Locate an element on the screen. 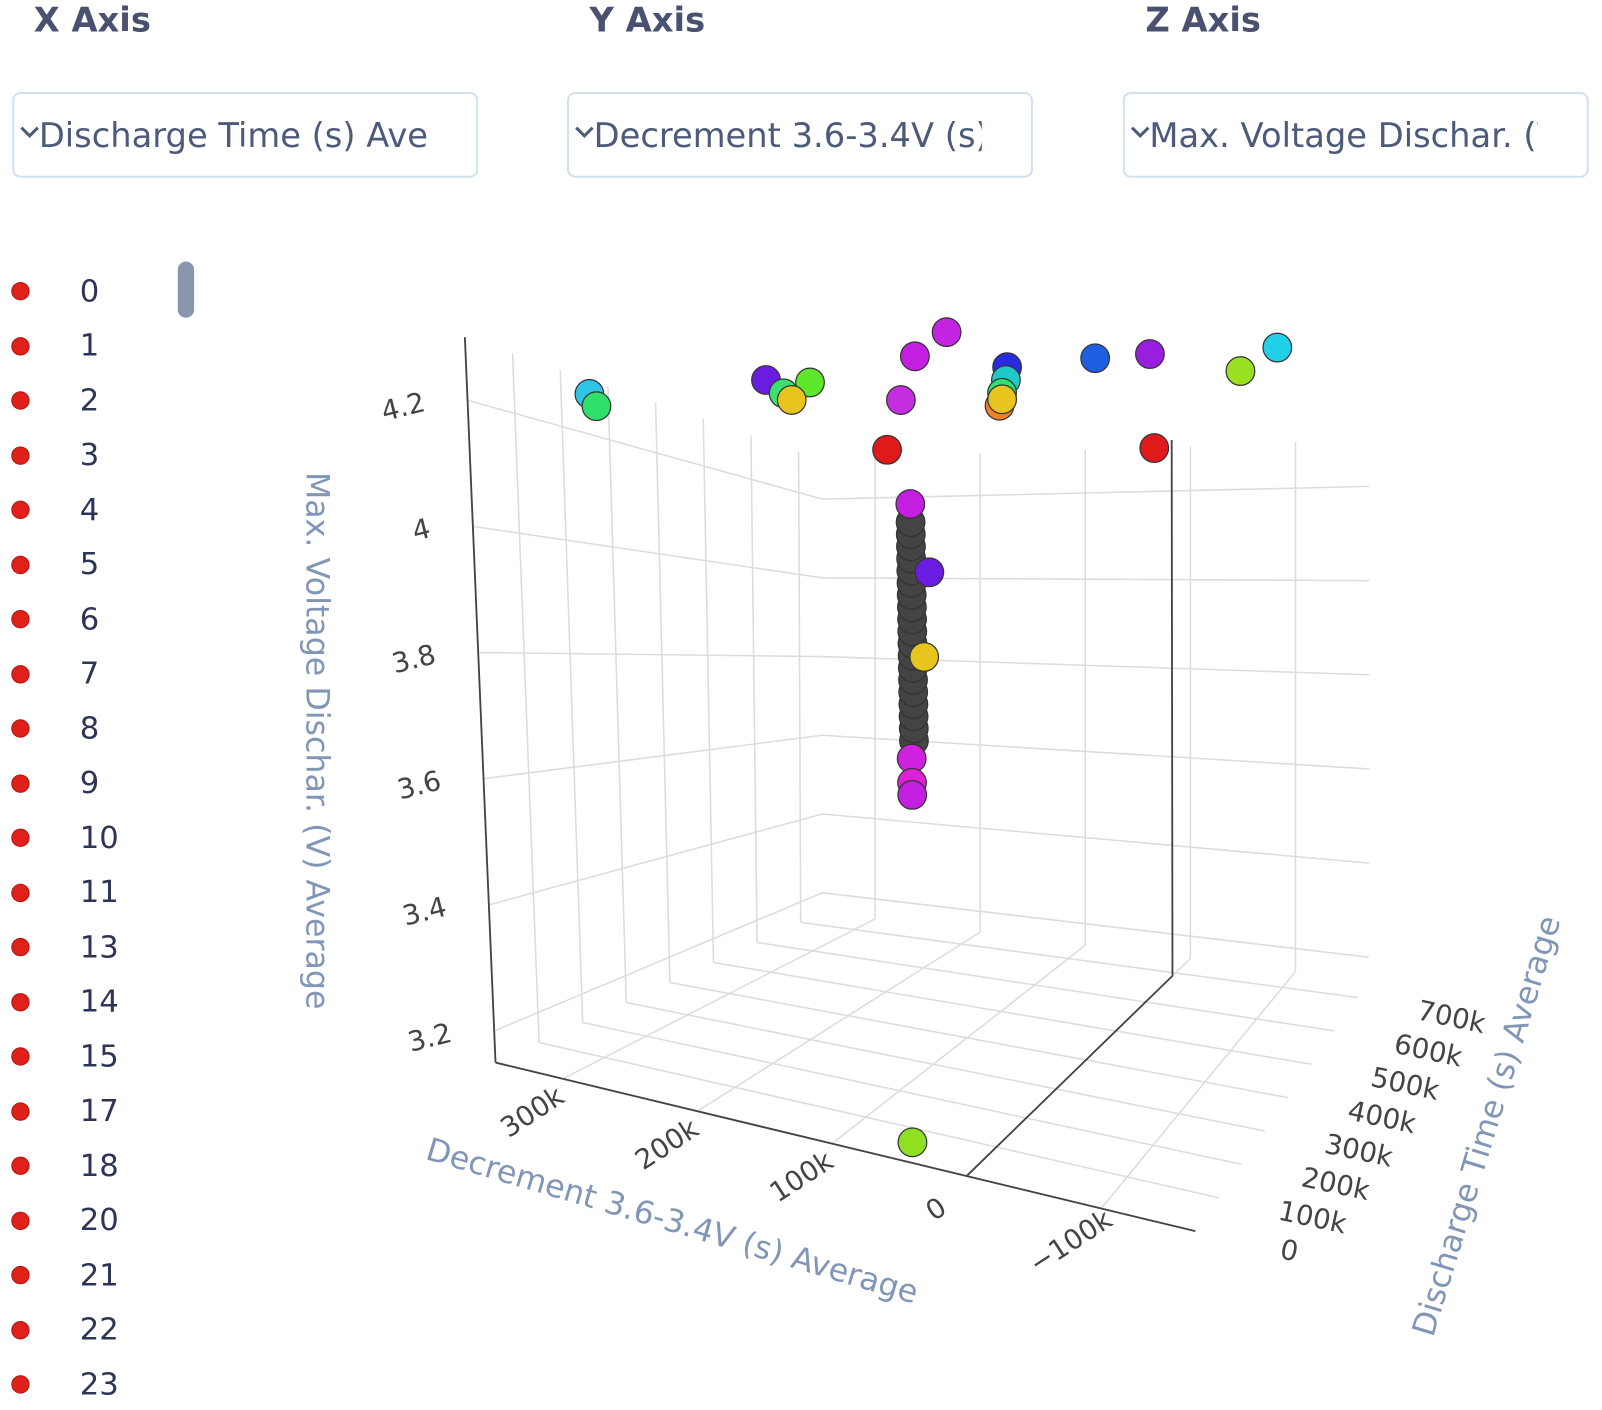  legend-item: 9 is located at coordinates (55, 783).